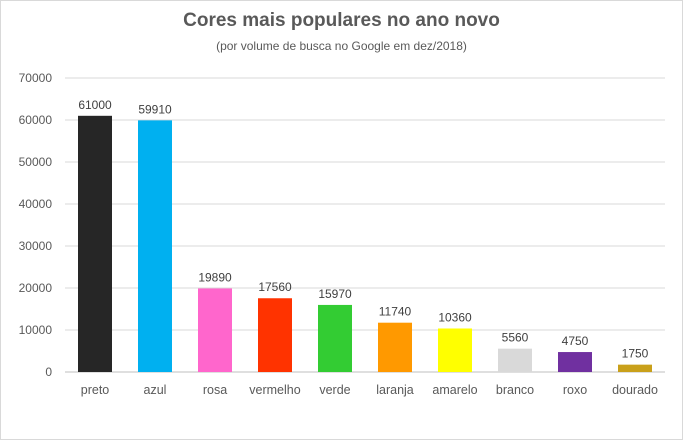 This screenshot has height=440, width=683. Describe the element at coordinates (395, 390) in the screenshot. I see `category-label-laranja: laranja` at that location.